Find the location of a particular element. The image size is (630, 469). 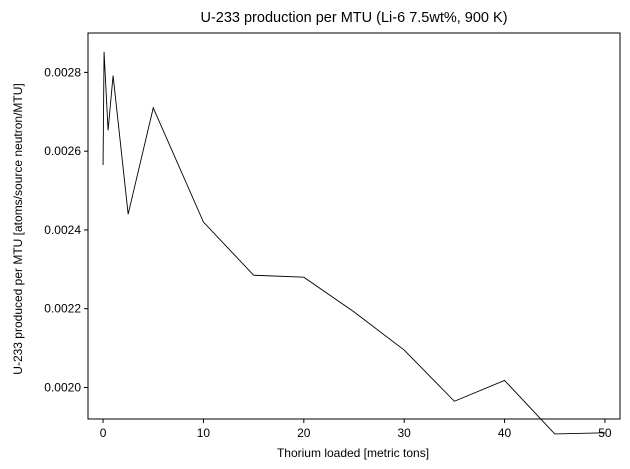

x-axis-ticks: 0 10 20 30 40 50 is located at coordinates (356, 429).